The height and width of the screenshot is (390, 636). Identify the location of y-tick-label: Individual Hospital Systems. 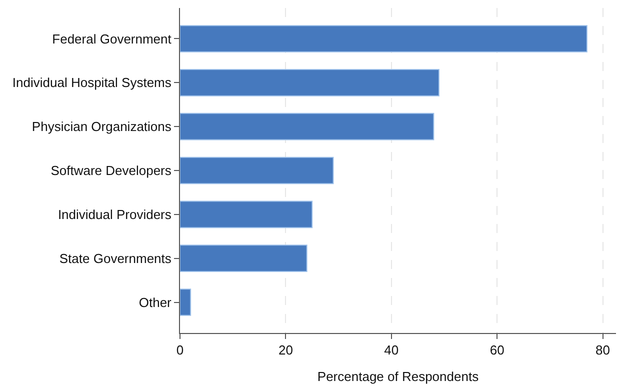
(92, 82).